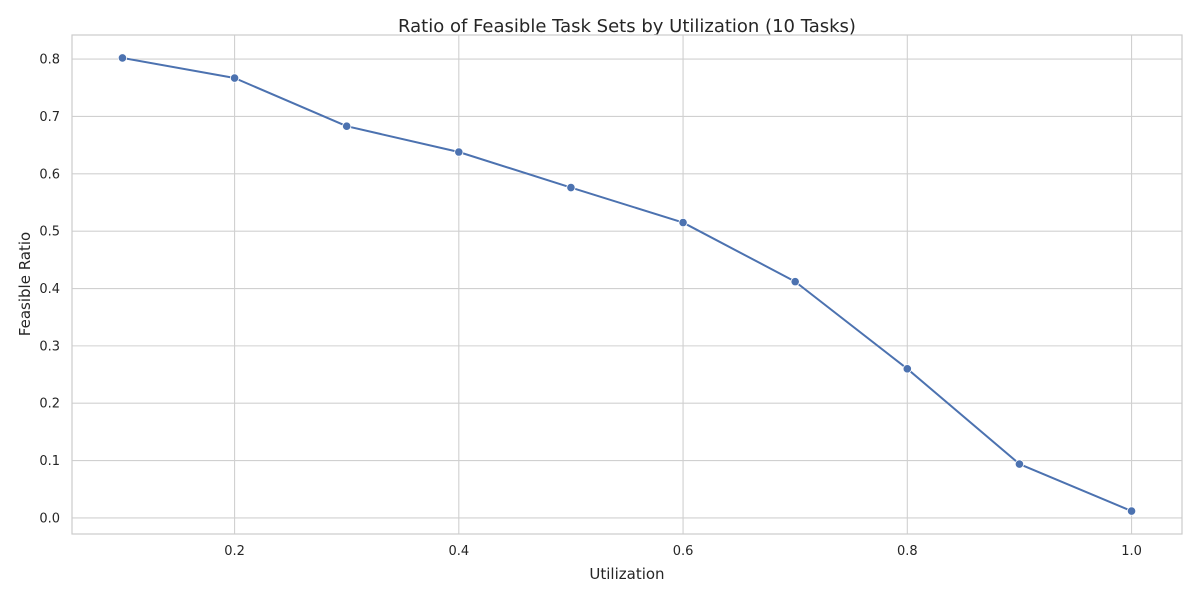 The width and height of the screenshot is (1200, 600). I want to click on x-axis-label: Utilization, so click(626, 574).